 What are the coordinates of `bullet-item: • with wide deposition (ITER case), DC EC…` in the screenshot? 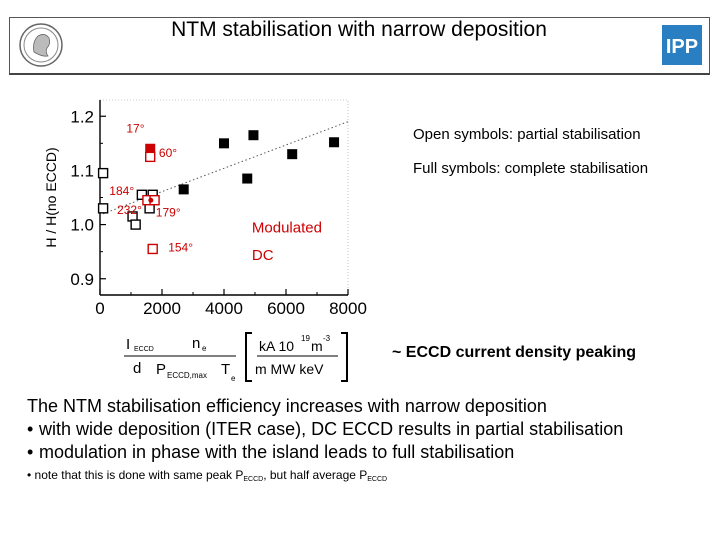 It's located at (372, 429).